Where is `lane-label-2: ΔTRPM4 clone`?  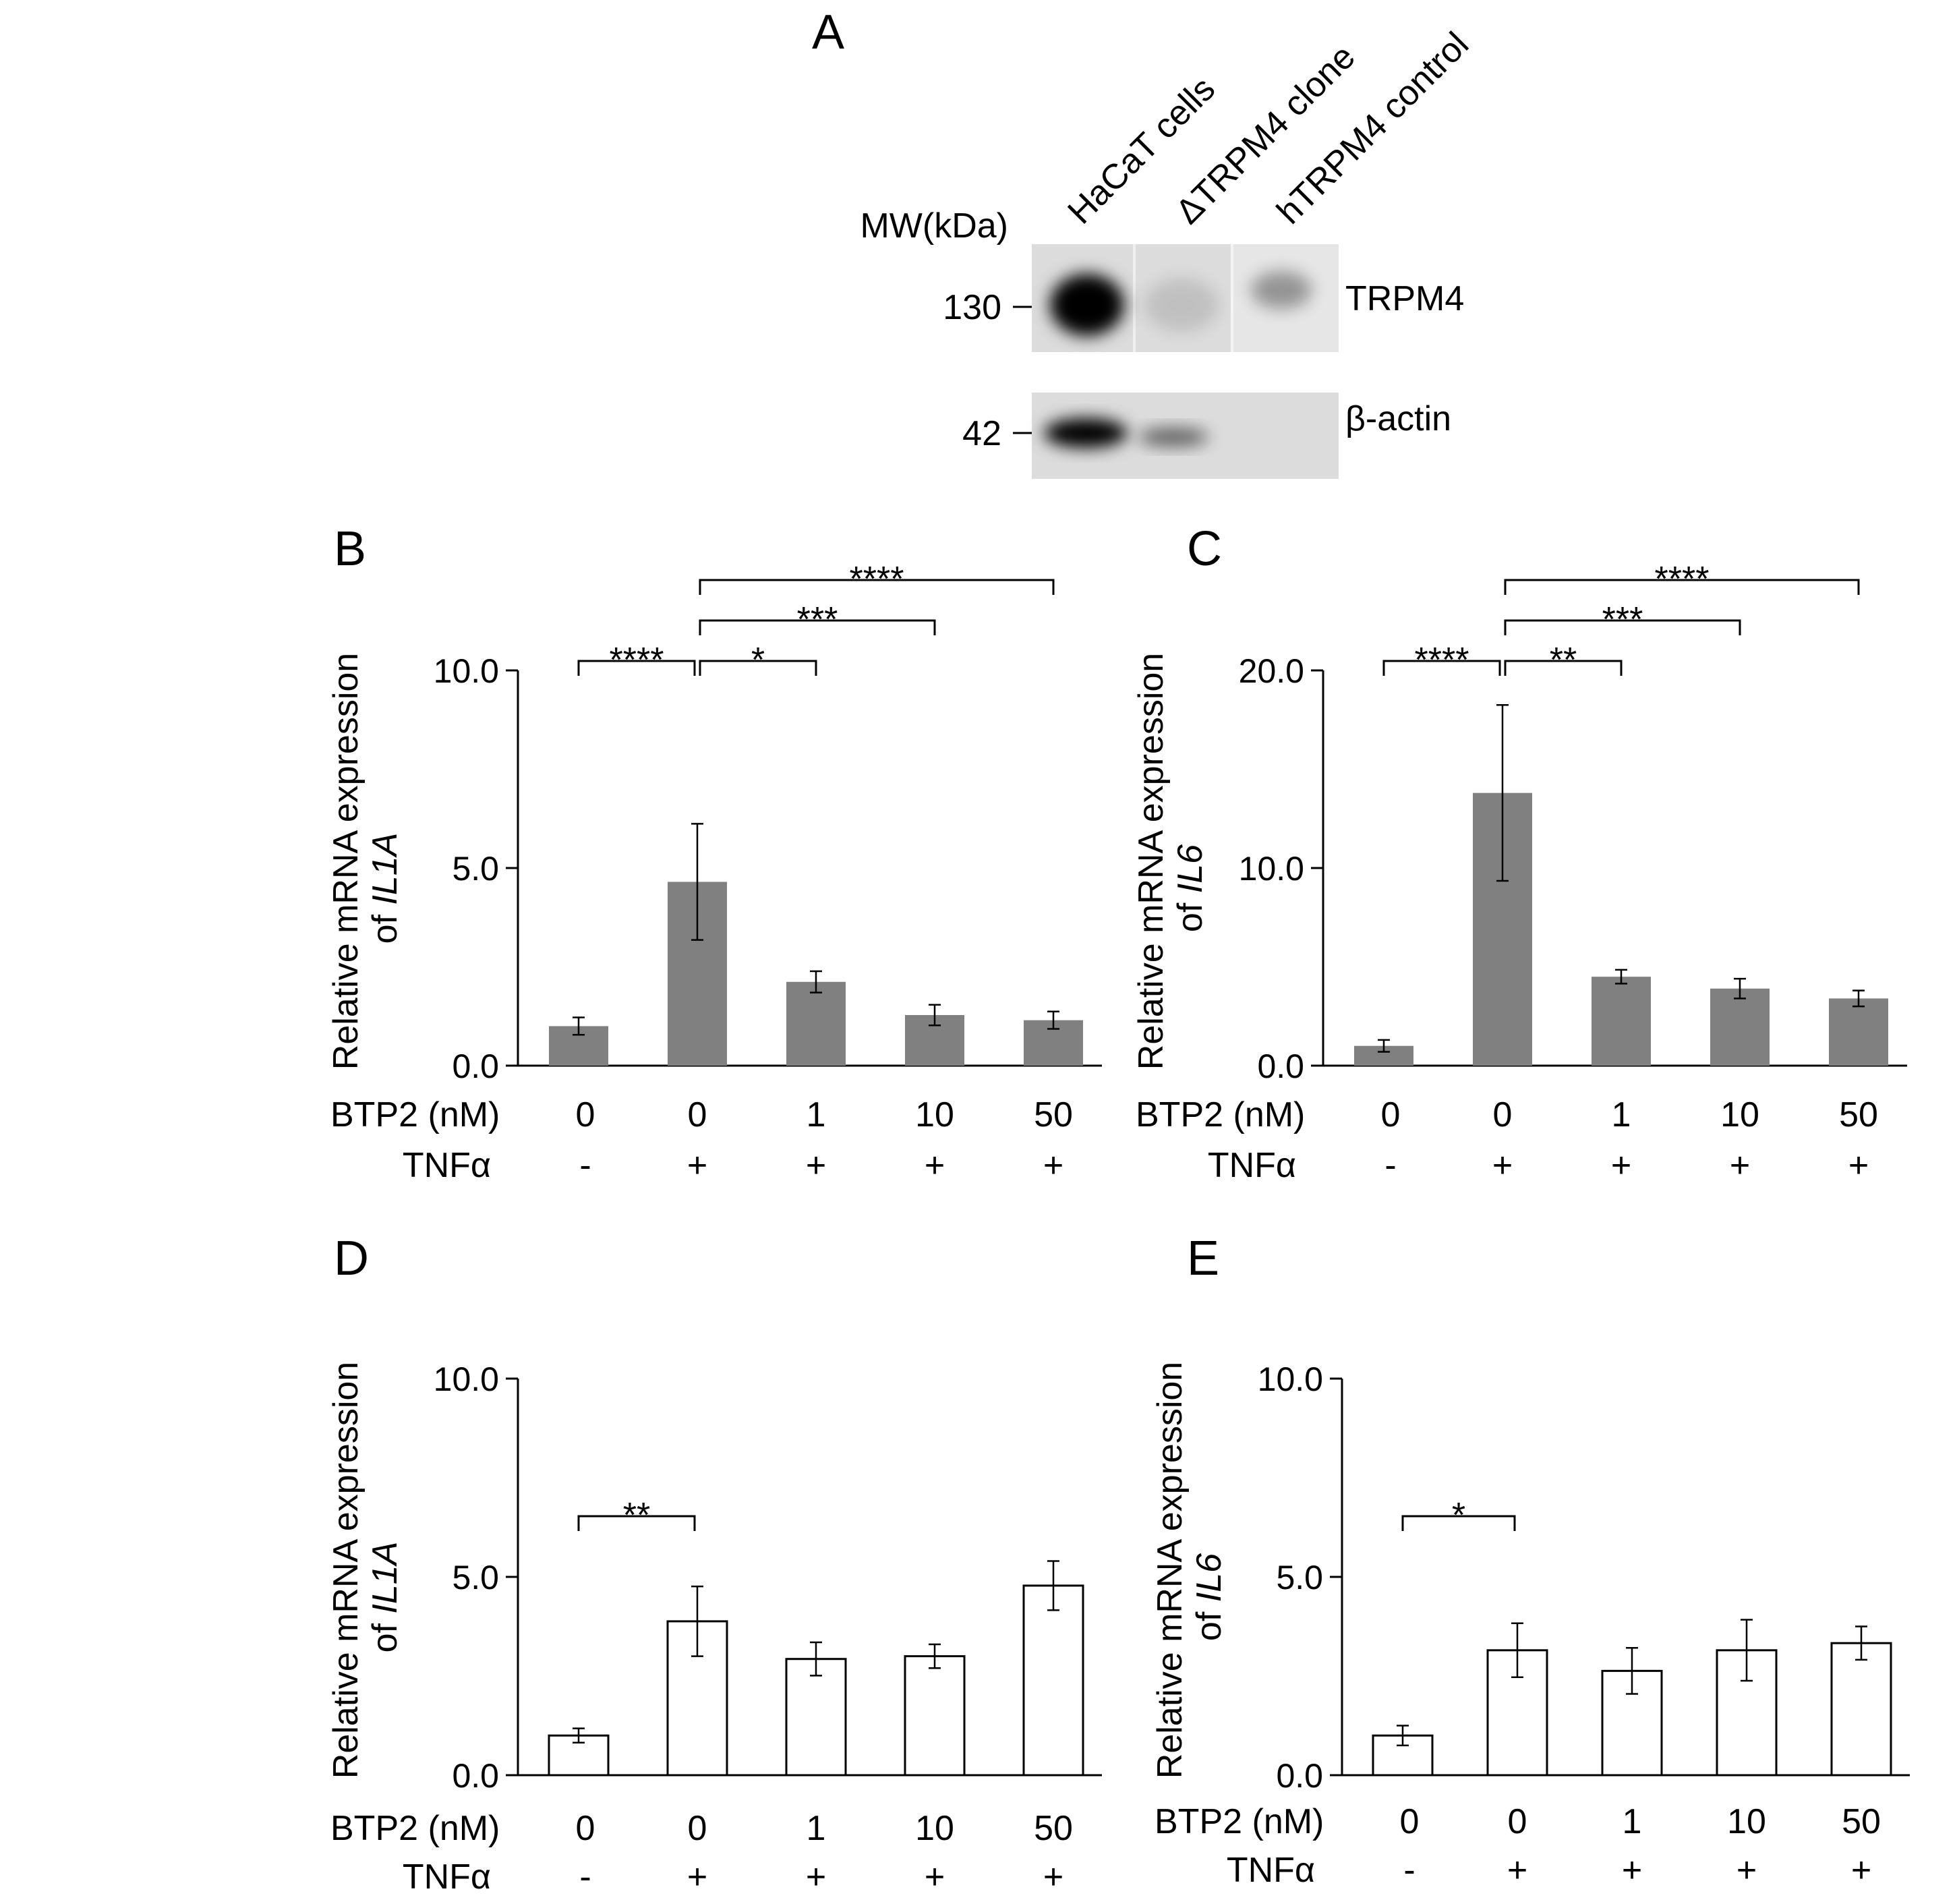
lane-label-2: ΔTRPM4 clone is located at coordinates (1265, 134).